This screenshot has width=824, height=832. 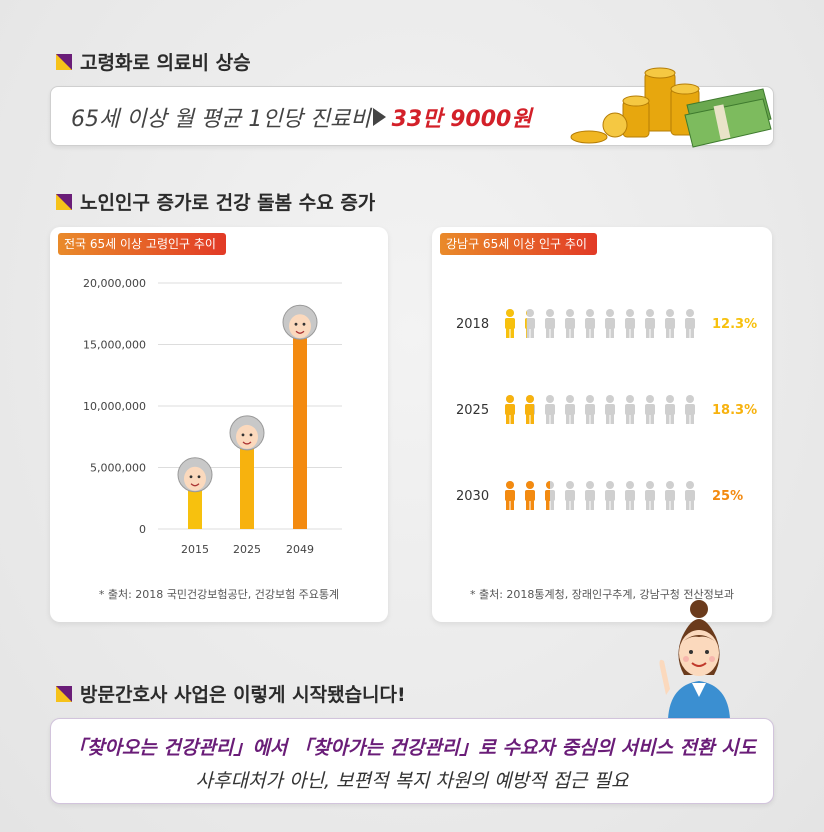 I want to click on chart-title-tag: 강남구 65세 이상 인구 추이, so click(x=518, y=244).